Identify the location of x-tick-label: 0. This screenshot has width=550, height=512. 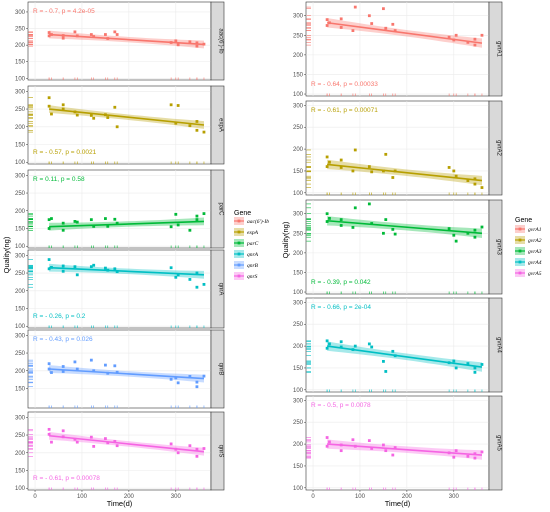
(35, 497).